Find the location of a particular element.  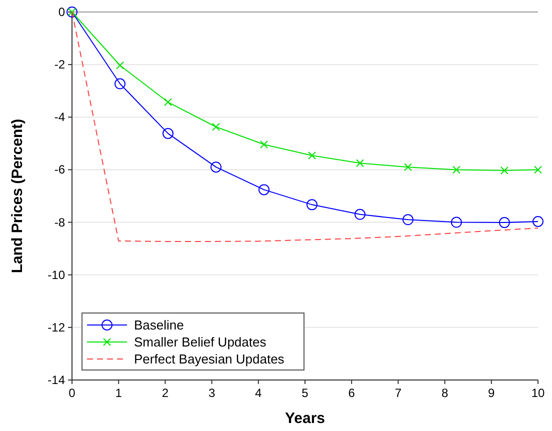

y-axis-title: Land Prices (Percent) is located at coordinates (17, 196).